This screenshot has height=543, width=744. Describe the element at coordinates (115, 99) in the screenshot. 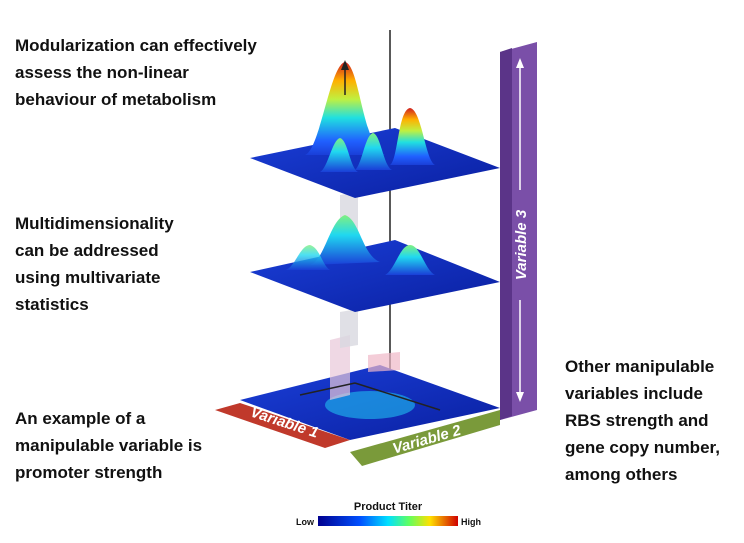

I see `annotation-line: behaviour of metabolism` at that location.